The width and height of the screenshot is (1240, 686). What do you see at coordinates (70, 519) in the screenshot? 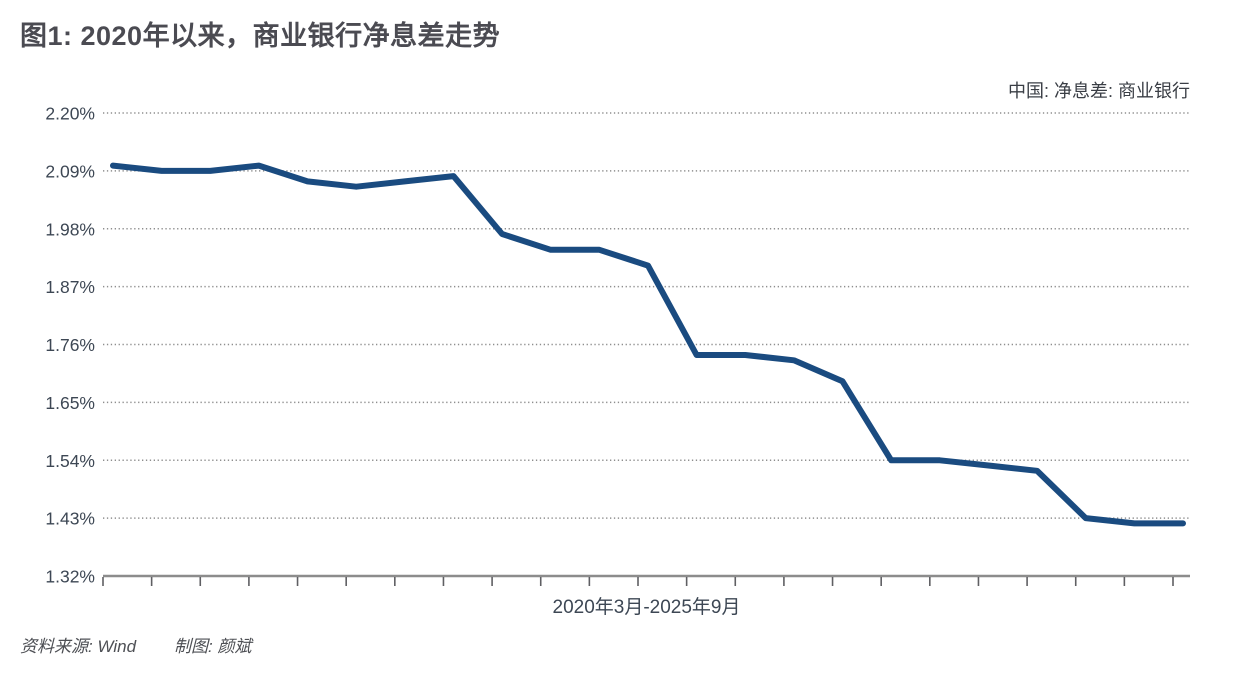
I see `y-axis-tick-label: 1.43%` at bounding box center [70, 519].